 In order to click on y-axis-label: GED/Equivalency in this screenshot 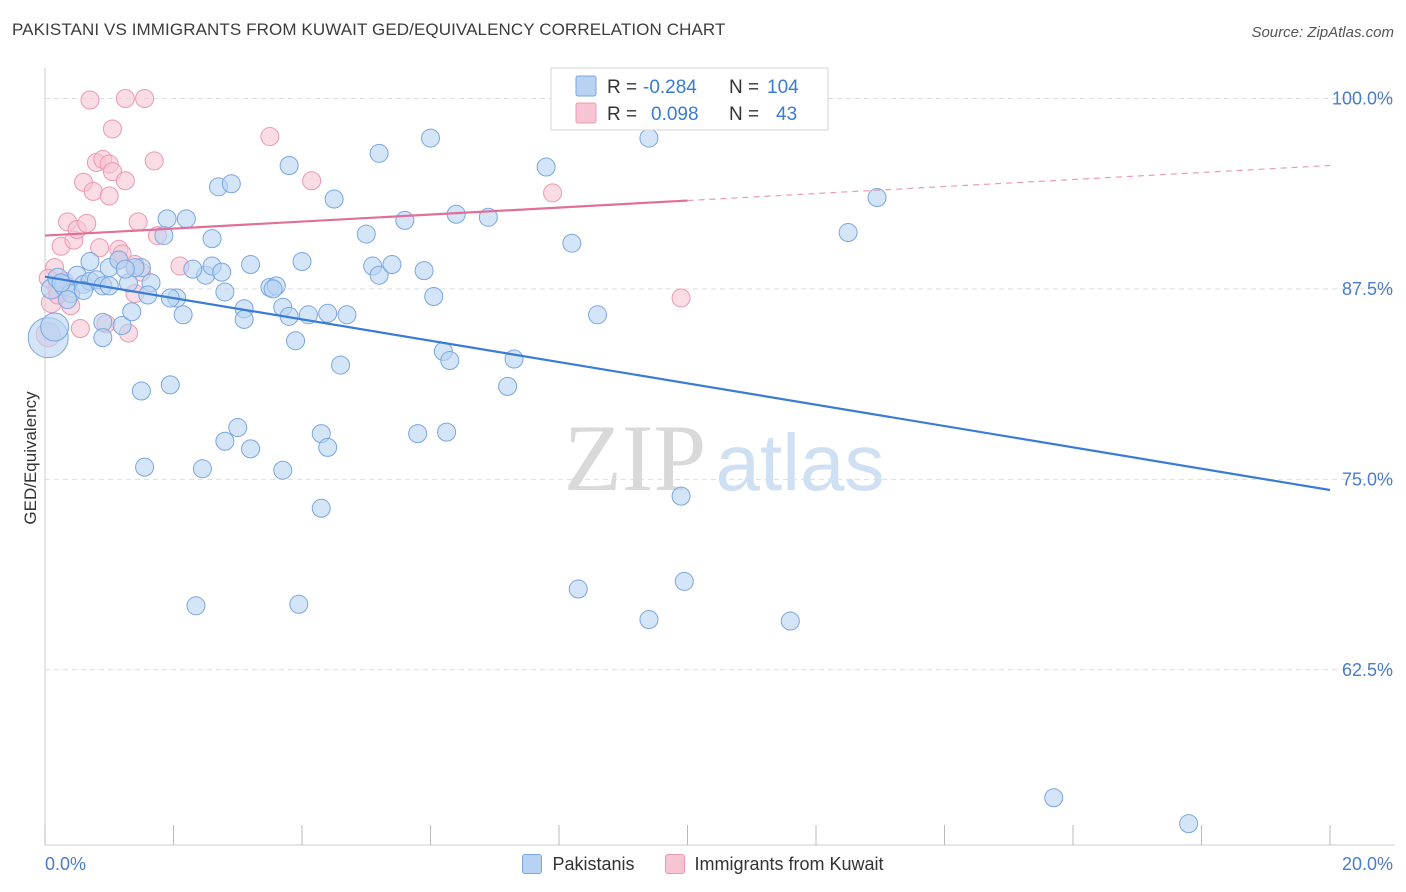, I will do `click(30, 458)`.